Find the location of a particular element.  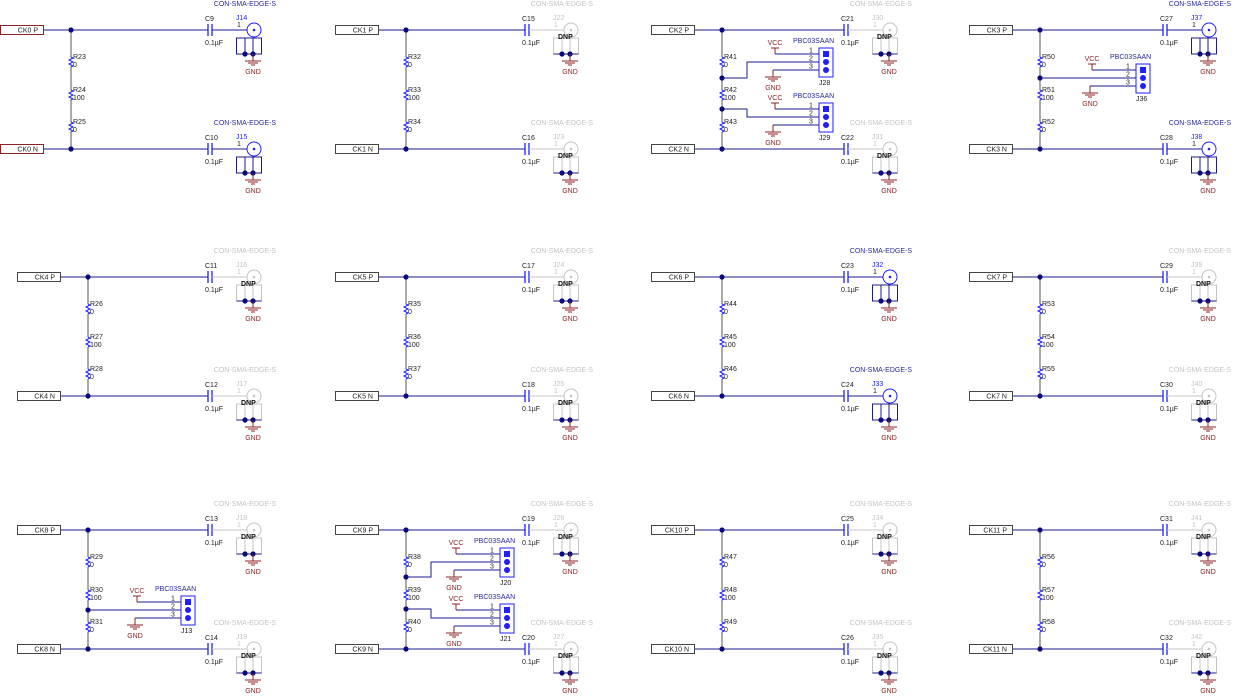

resistor-value: 100 is located at coordinates (414, 598).